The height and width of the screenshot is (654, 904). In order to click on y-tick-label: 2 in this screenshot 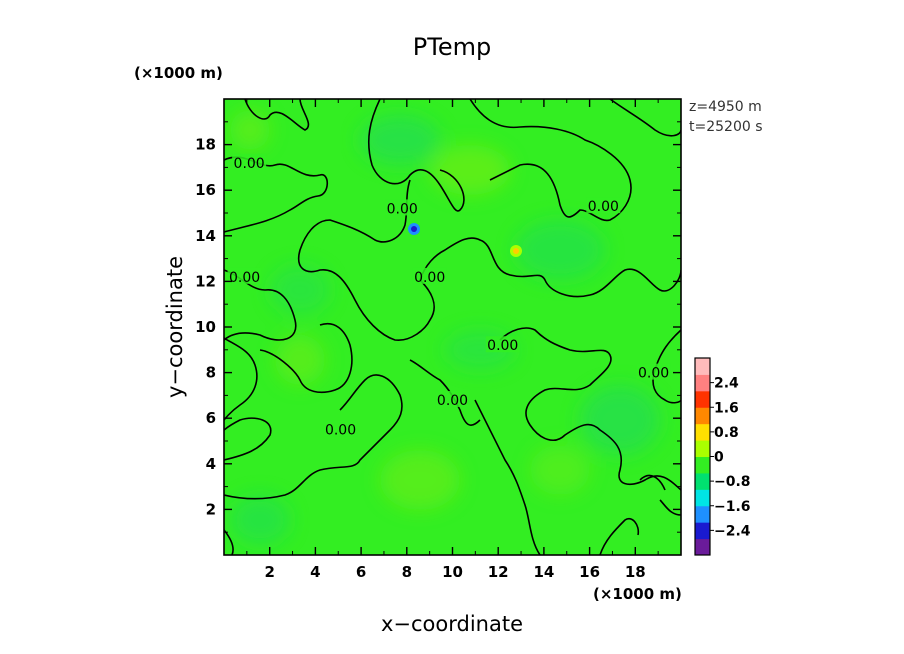, I will do `click(211, 509)`.